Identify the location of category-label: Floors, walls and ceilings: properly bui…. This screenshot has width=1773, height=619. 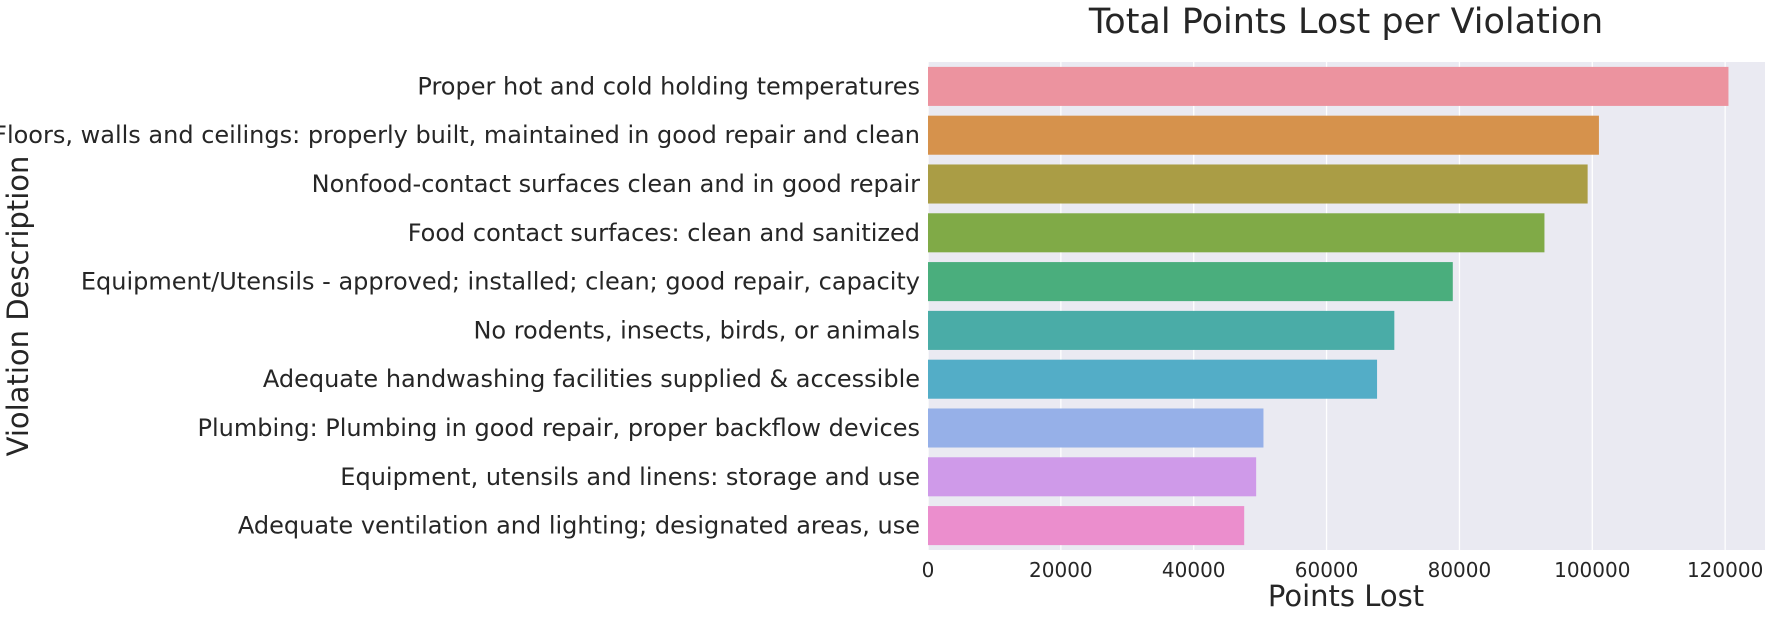
(460, 135).